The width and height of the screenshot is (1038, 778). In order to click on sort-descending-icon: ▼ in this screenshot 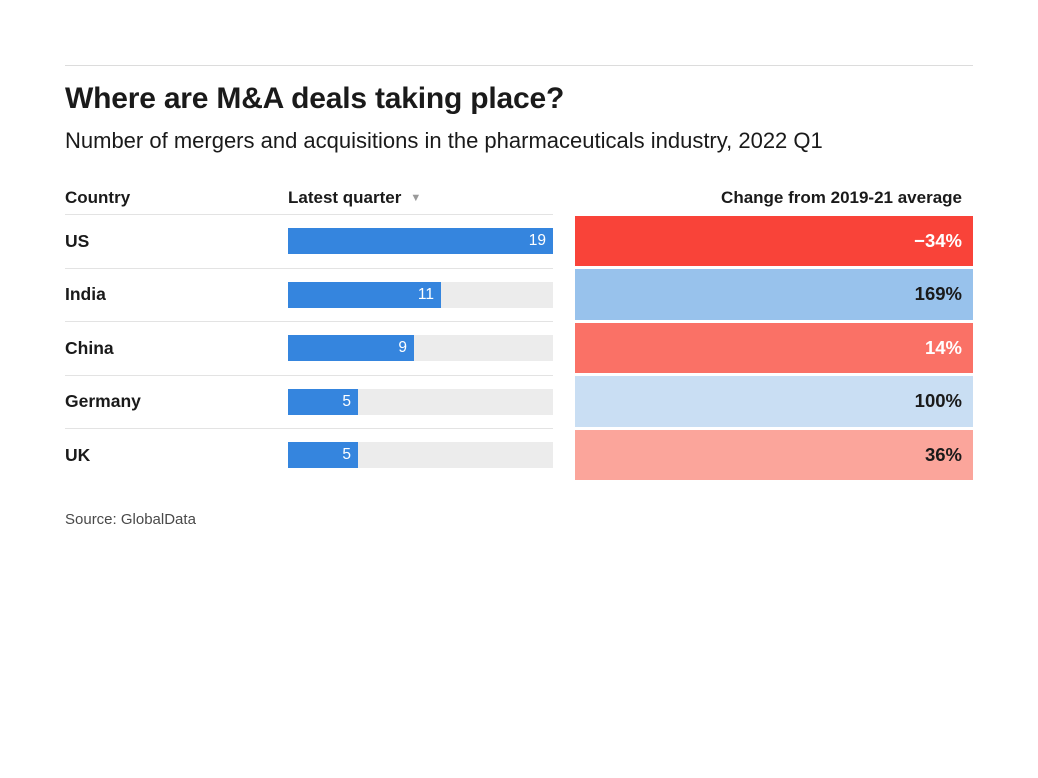, I will do `click(416, 197)`.